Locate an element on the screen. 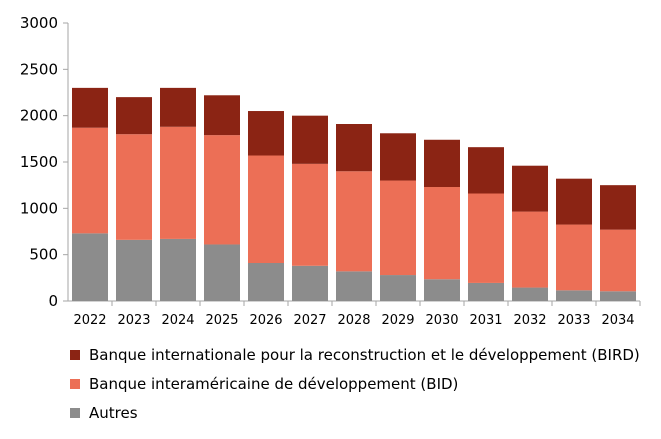 Image resolution: width=661 pixels, height=439 pixels. bar-segment-2030-s2 is located at coordinates (442, 163).